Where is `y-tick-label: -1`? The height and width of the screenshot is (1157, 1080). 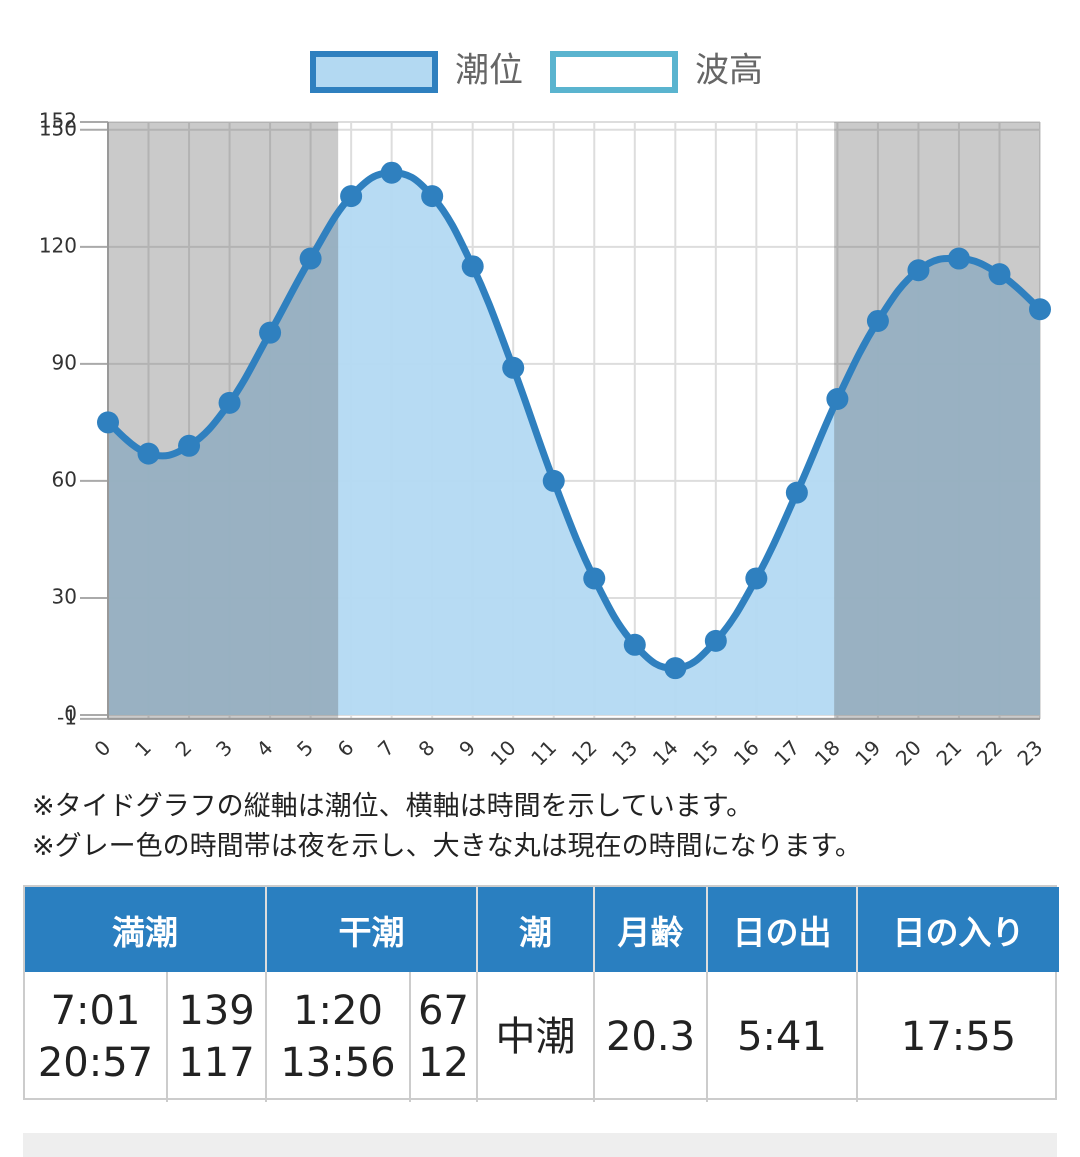 y-tick-label: -1 is located at coordinates (67, 717).